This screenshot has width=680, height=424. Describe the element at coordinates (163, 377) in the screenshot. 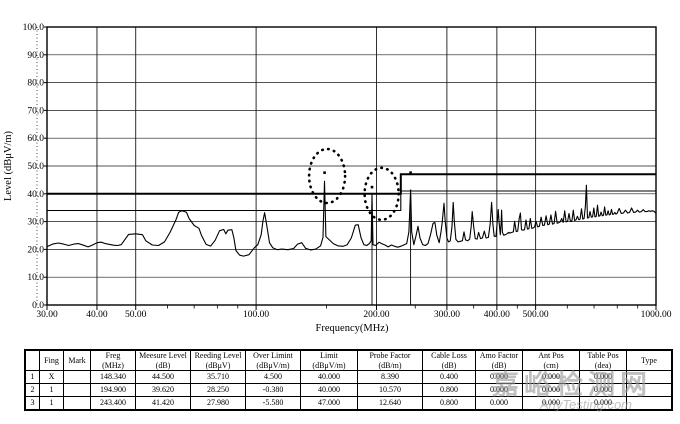

I see `table-cell: 44.500` at that location.